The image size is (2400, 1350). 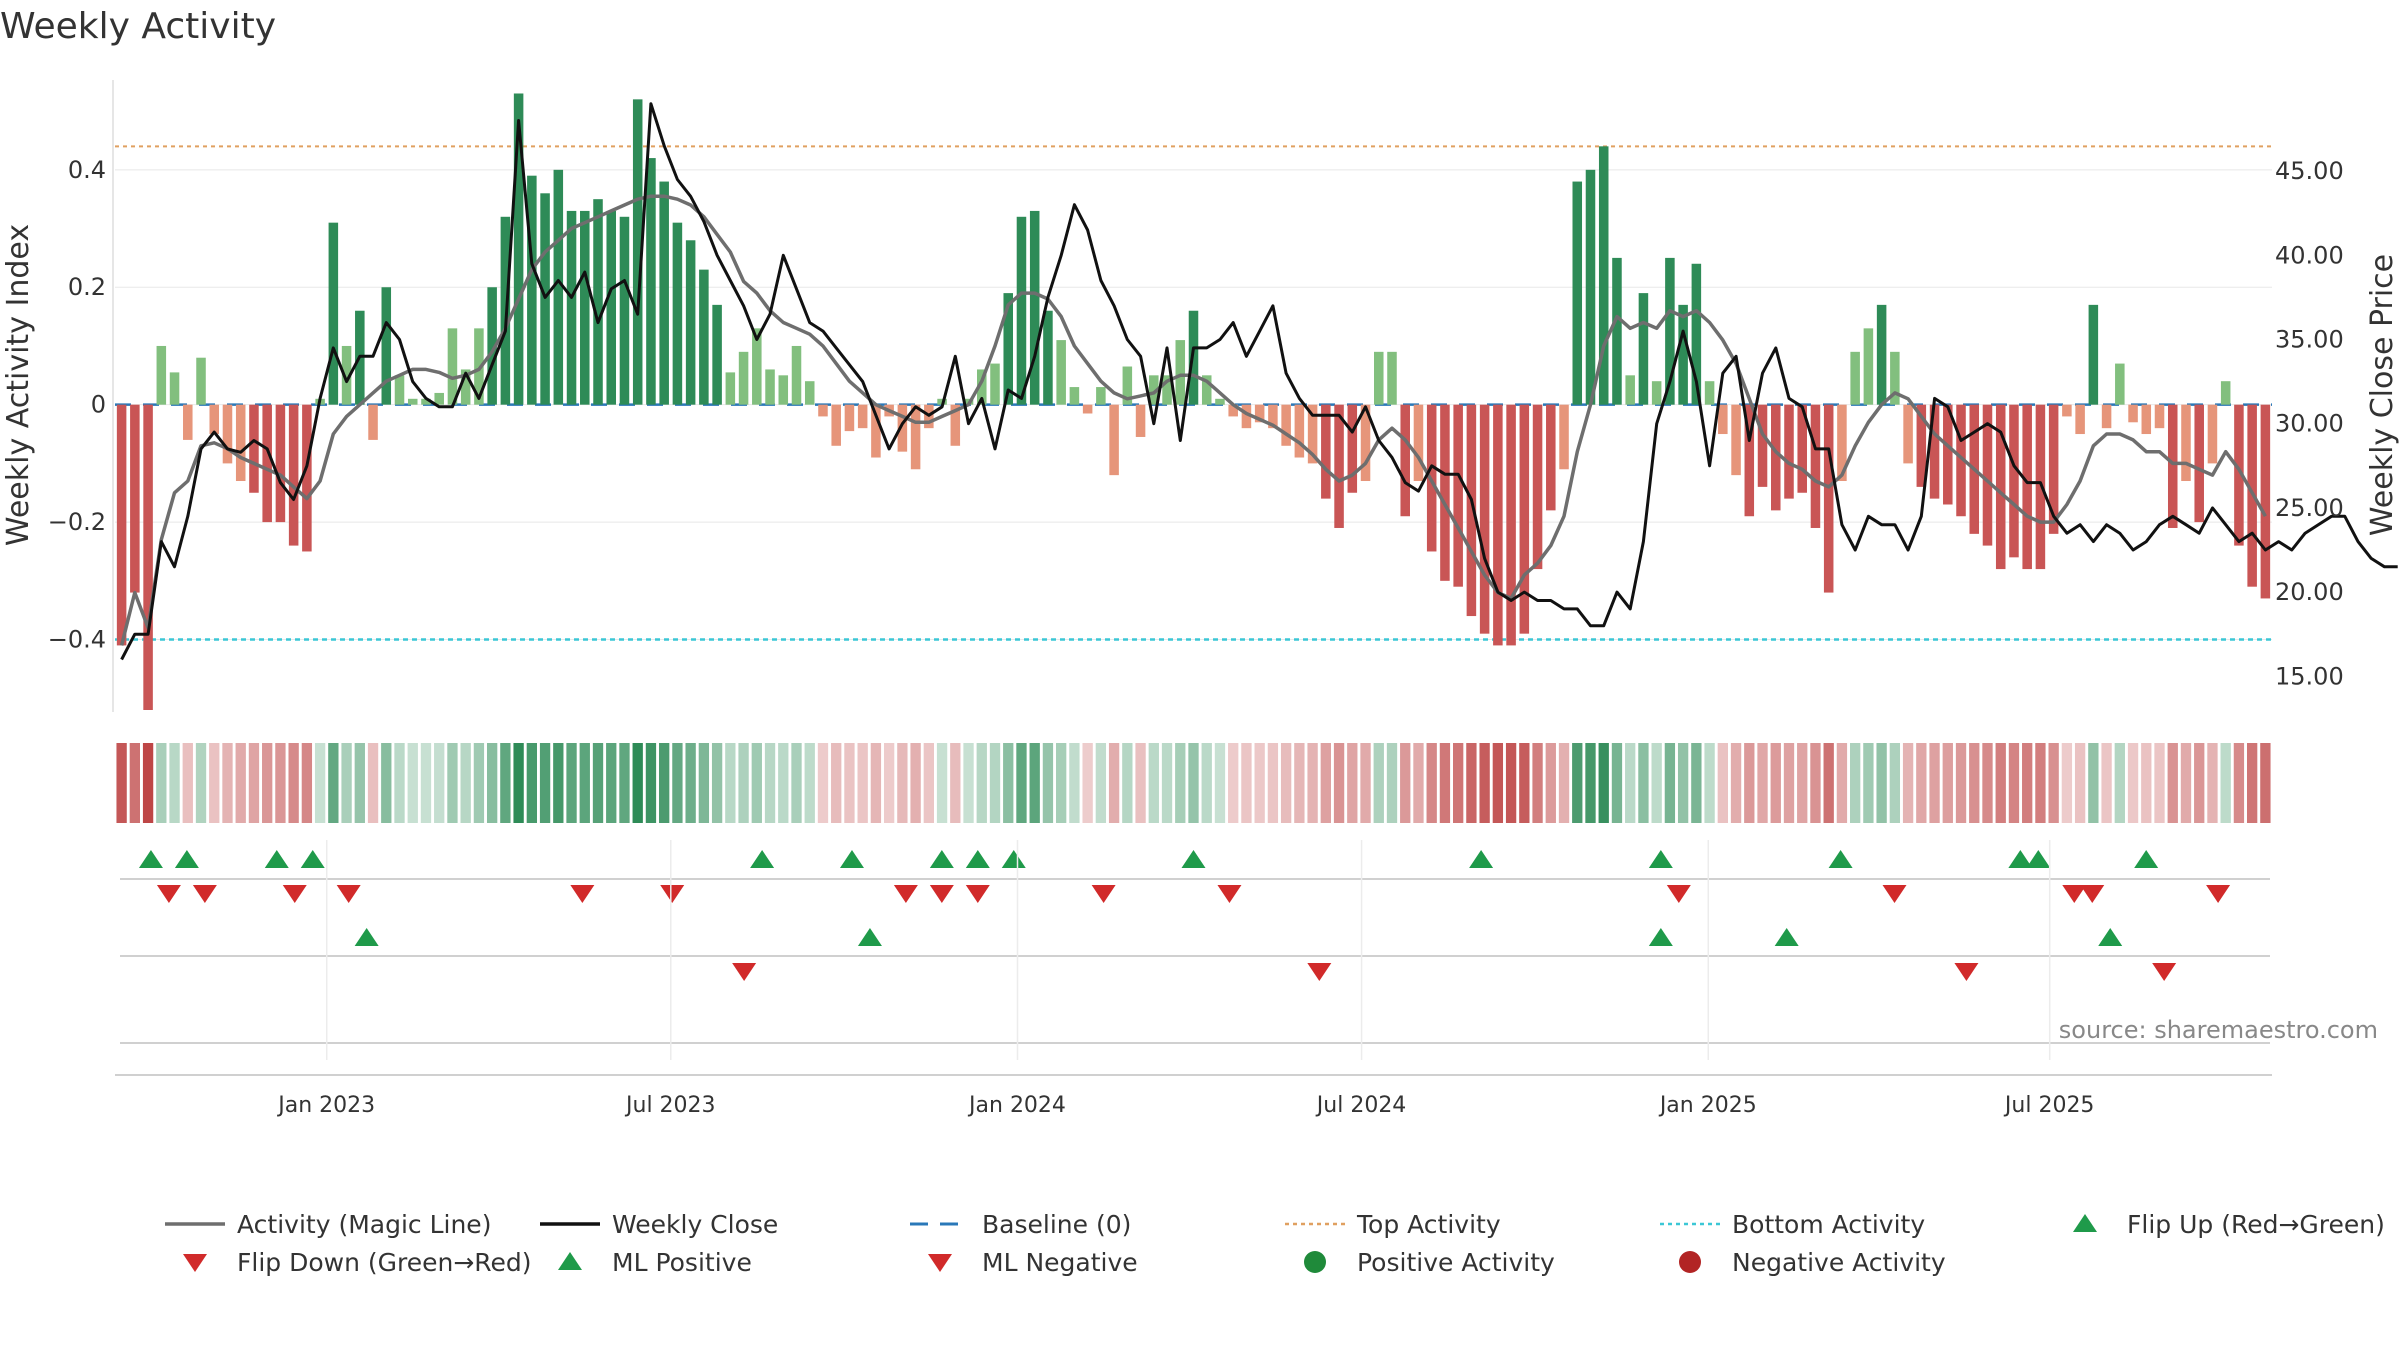 What do you see at coordinates (1812, 1262) in the screenshot?
I see `legend-item: Negative Activity` at bounding box center [1812, 1262].